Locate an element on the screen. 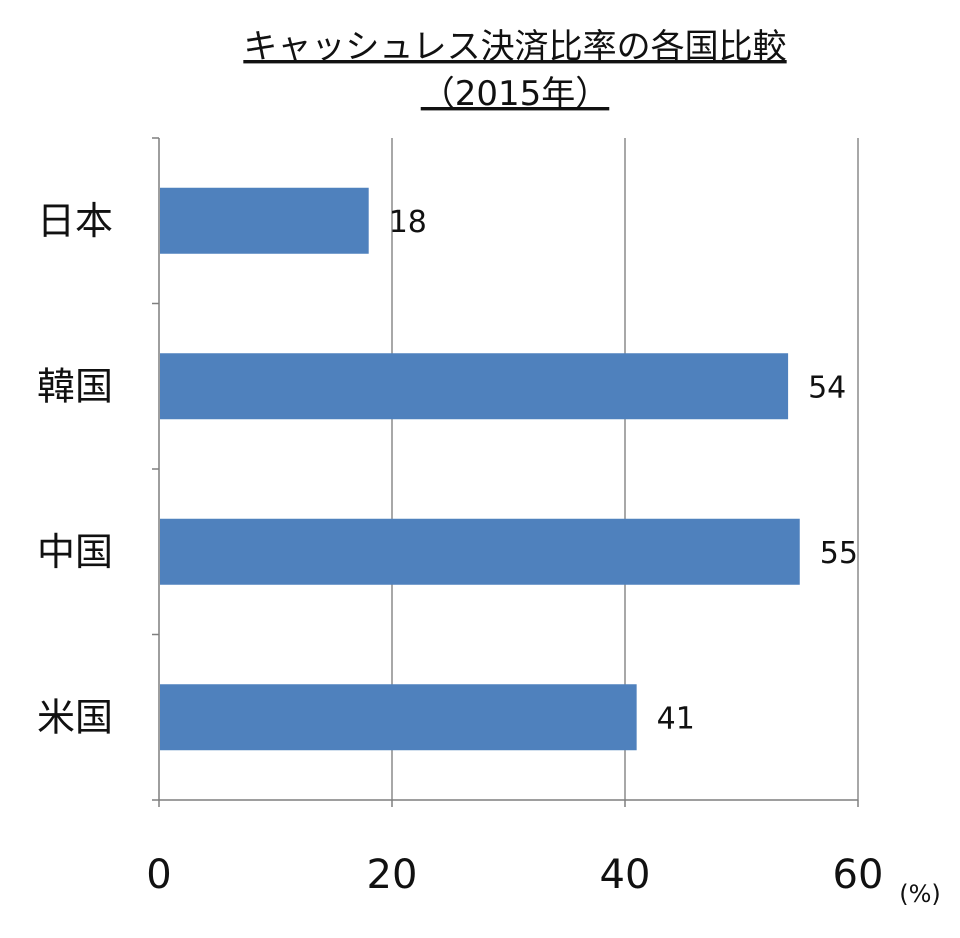 The image size is (960, 938). data-label: 54 is located at coordinates (827, 387).